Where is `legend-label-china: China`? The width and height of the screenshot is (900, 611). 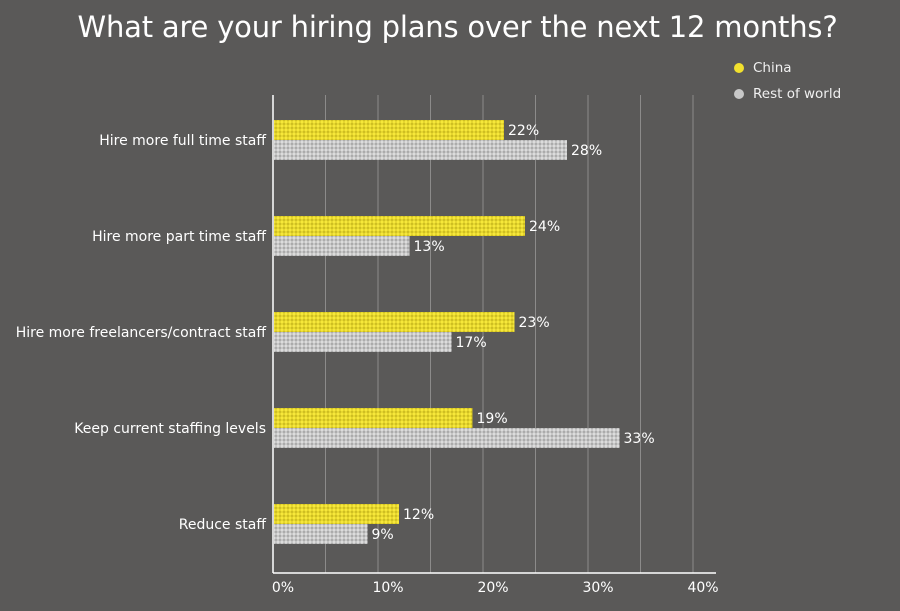
legend-label-china: China is located at coordinates (772, 68).